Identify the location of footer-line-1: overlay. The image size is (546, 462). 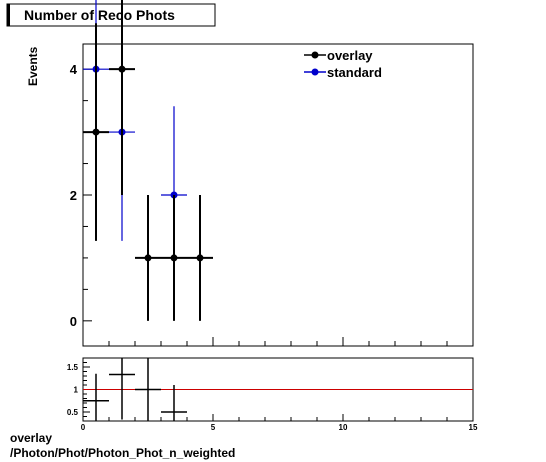
(31, 438).